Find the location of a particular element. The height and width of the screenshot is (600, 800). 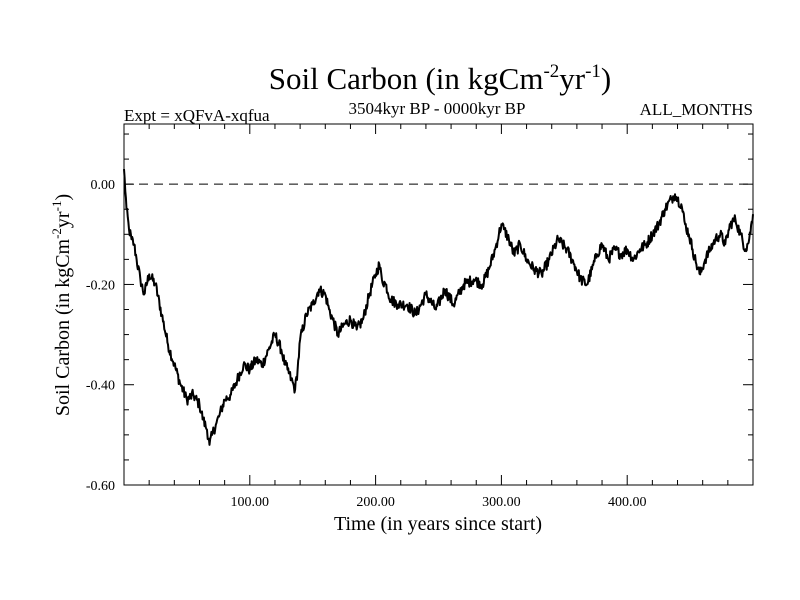

y-axis-label-unit: yr is located at coordinates (63, 219).